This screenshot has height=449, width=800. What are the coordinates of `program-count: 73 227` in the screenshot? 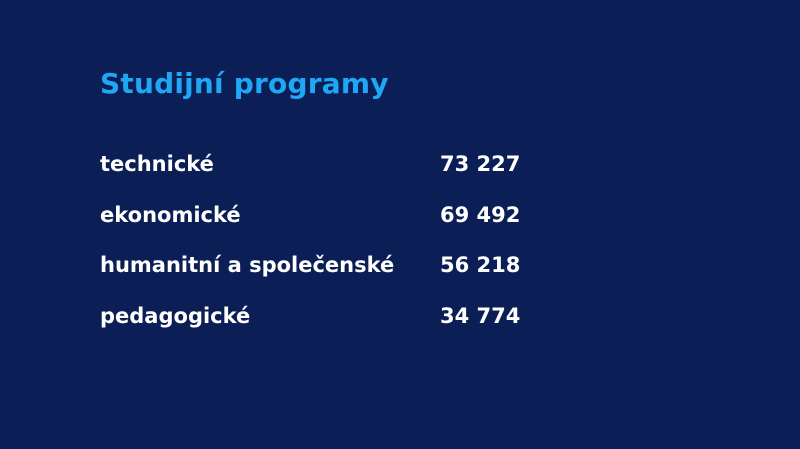 It's located at (480, 164).